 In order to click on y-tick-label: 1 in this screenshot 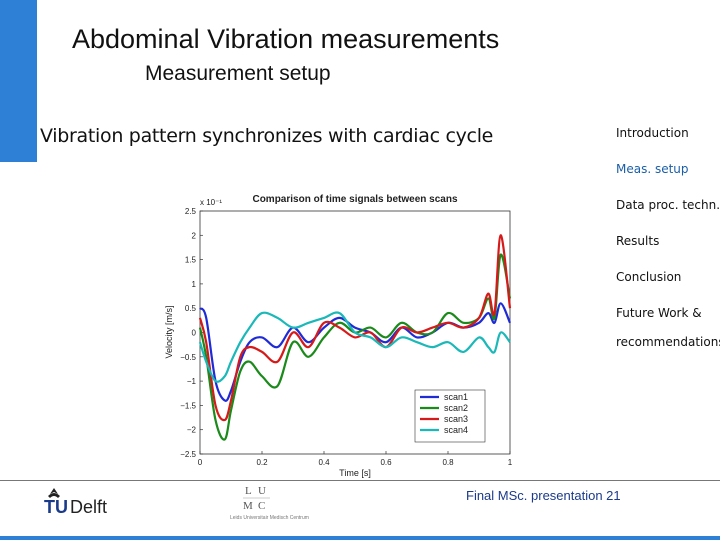, I will do `click(194, 284)`.